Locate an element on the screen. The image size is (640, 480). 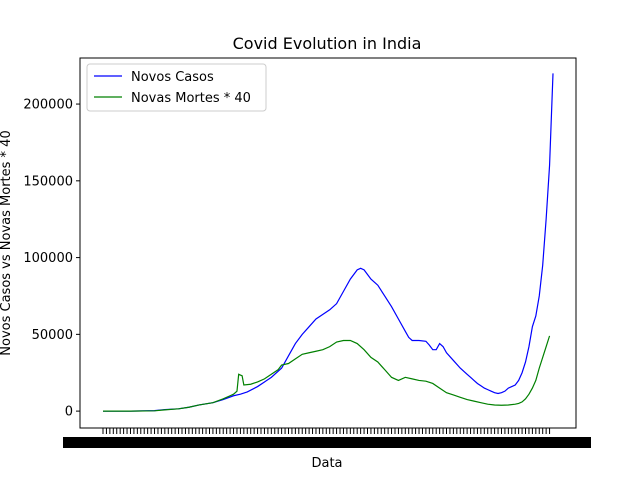
x-axis is located at coordinates (327, 438).